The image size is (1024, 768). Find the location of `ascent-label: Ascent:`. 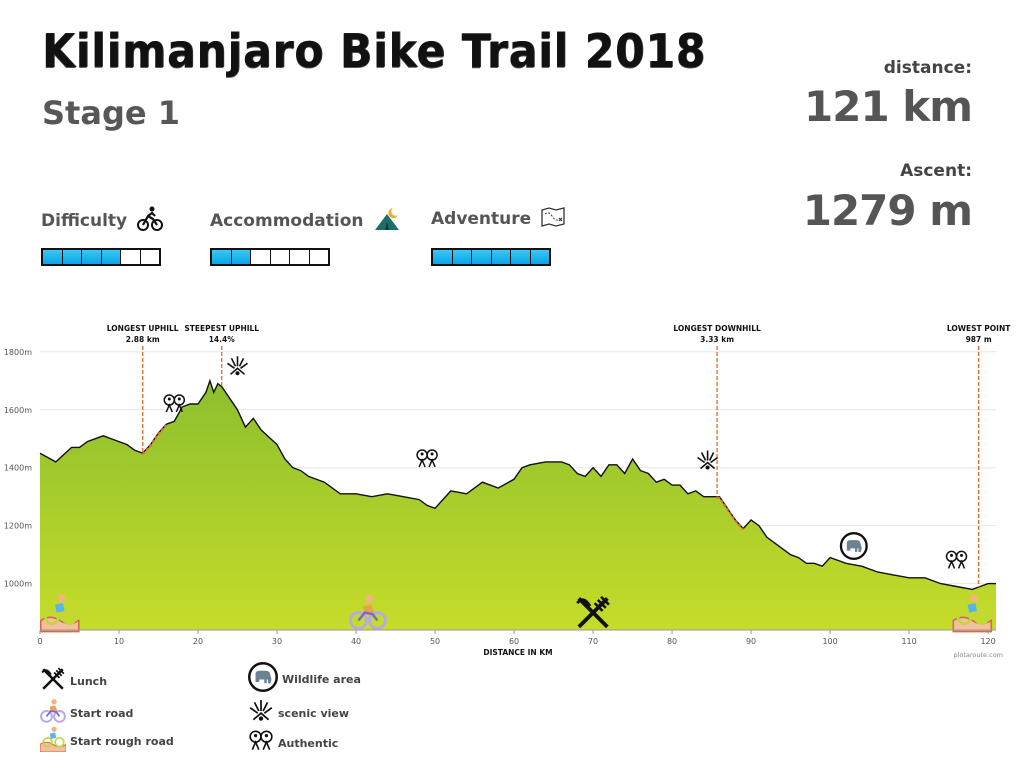

ascent-label: Ascent: is located at coordinates (936, 171).